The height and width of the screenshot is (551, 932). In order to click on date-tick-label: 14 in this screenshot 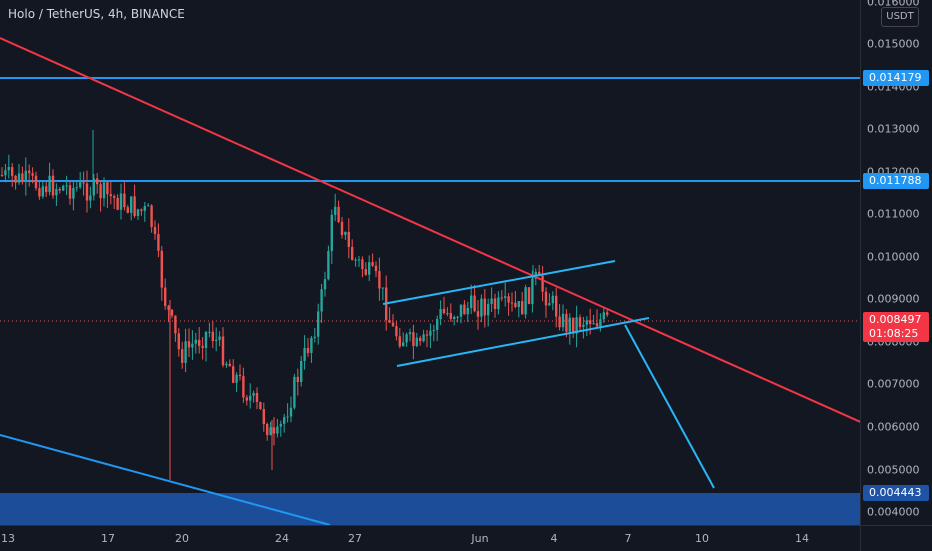, I will do `click(802, 538)`.